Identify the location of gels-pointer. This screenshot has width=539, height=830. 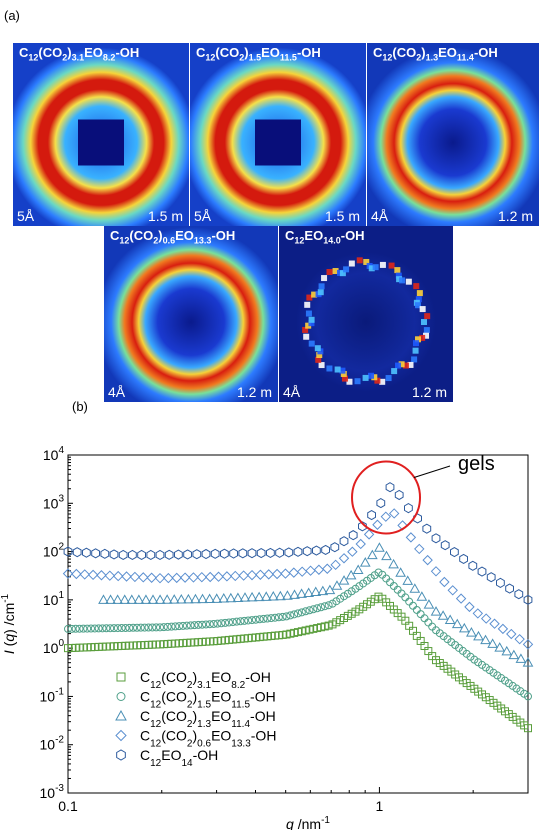
(432, 471).